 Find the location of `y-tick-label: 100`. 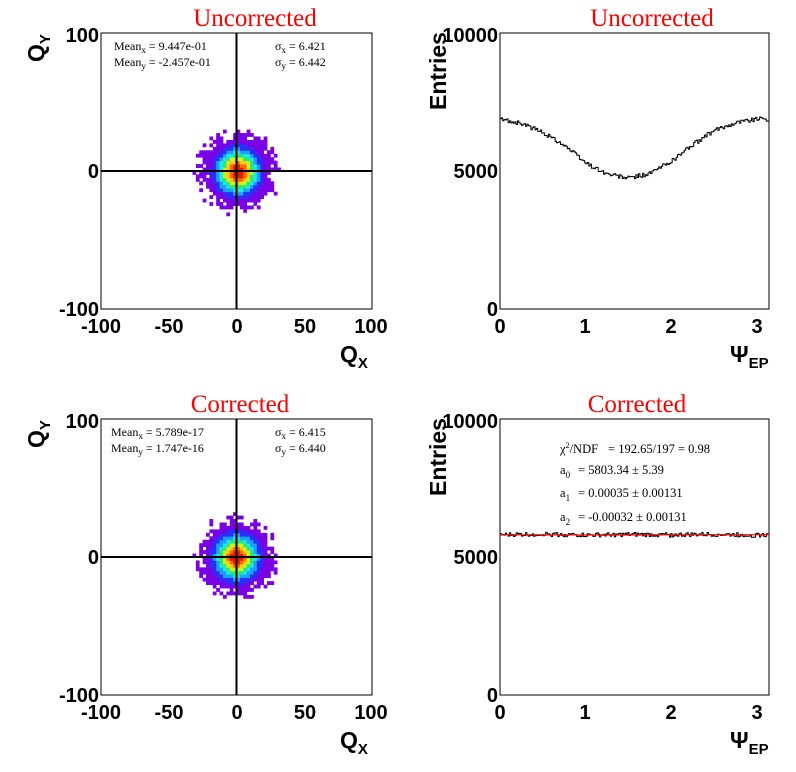

y-tick-label: 100 is located at coordinates (82, 422).